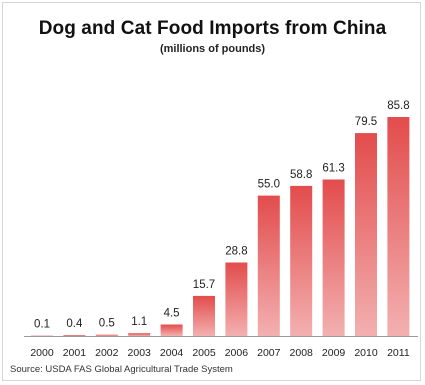 The image size is (425, 385). I want to click on x-tick-label-2008: 2008, so click(302, 353).